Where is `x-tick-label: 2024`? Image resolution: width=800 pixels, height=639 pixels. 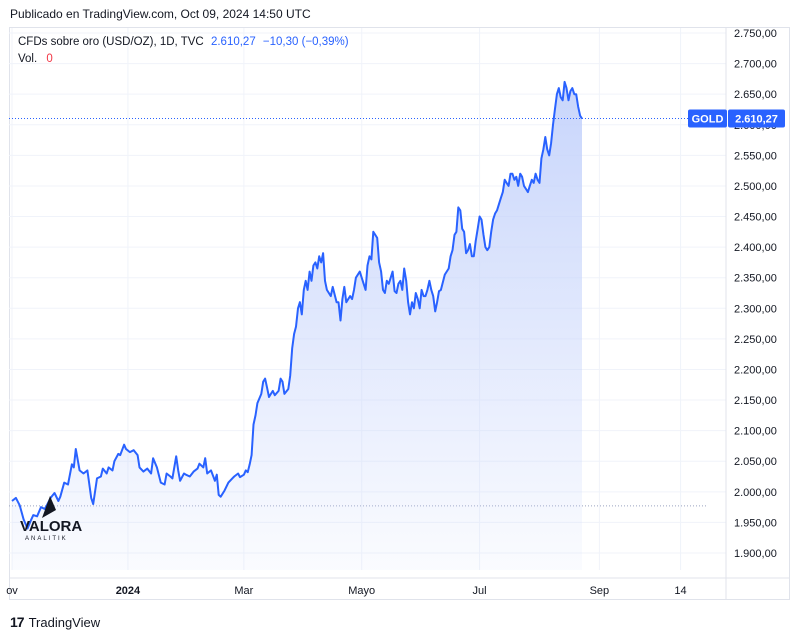 x-tick-label: 2024 is located at coordinates (128, 591).